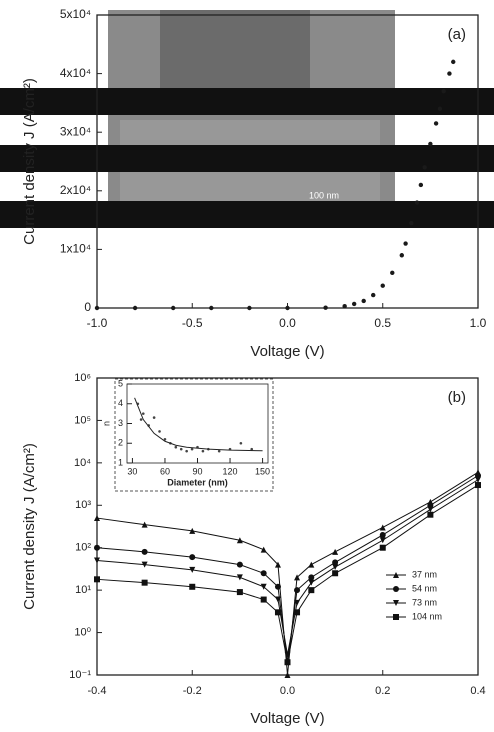 This screenshot has width=494, height=732. Describe the element at coordinates (82, 463) in the screenshot. I see `y-tick-label: 10⁴` at that location.